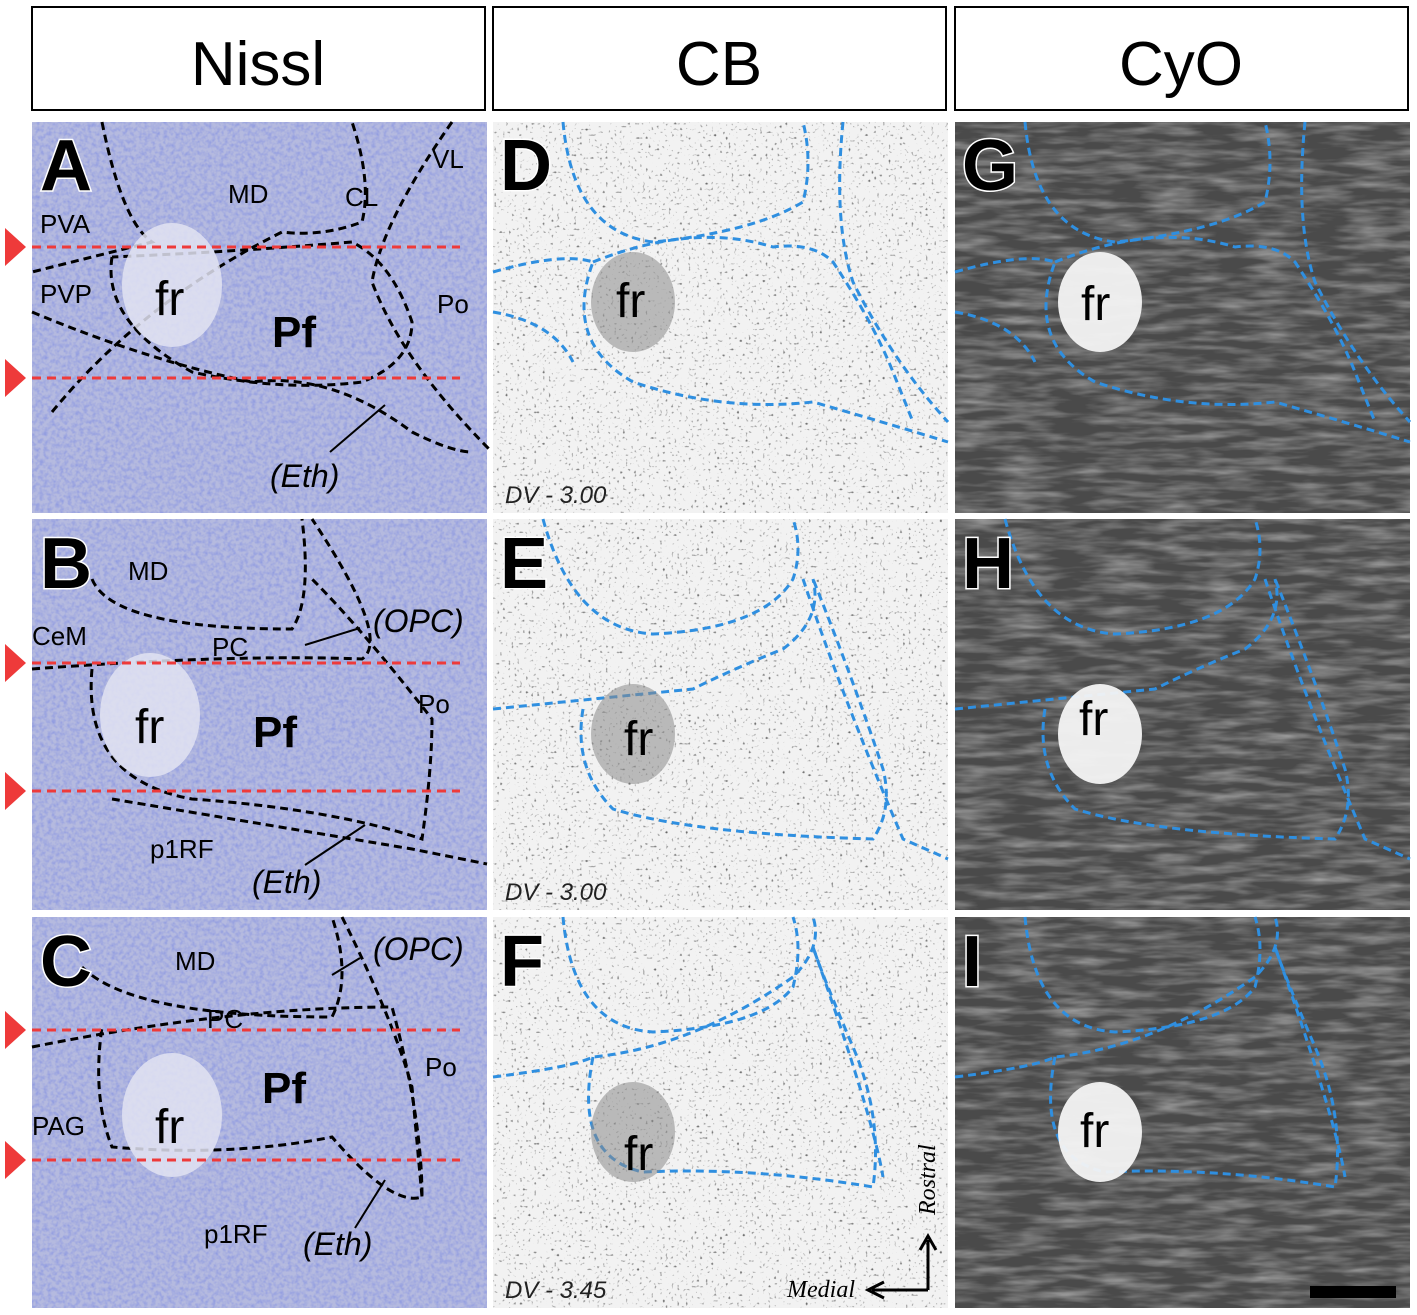  I want to click on depth-label: DV - 3.45, so click(556, 1290).